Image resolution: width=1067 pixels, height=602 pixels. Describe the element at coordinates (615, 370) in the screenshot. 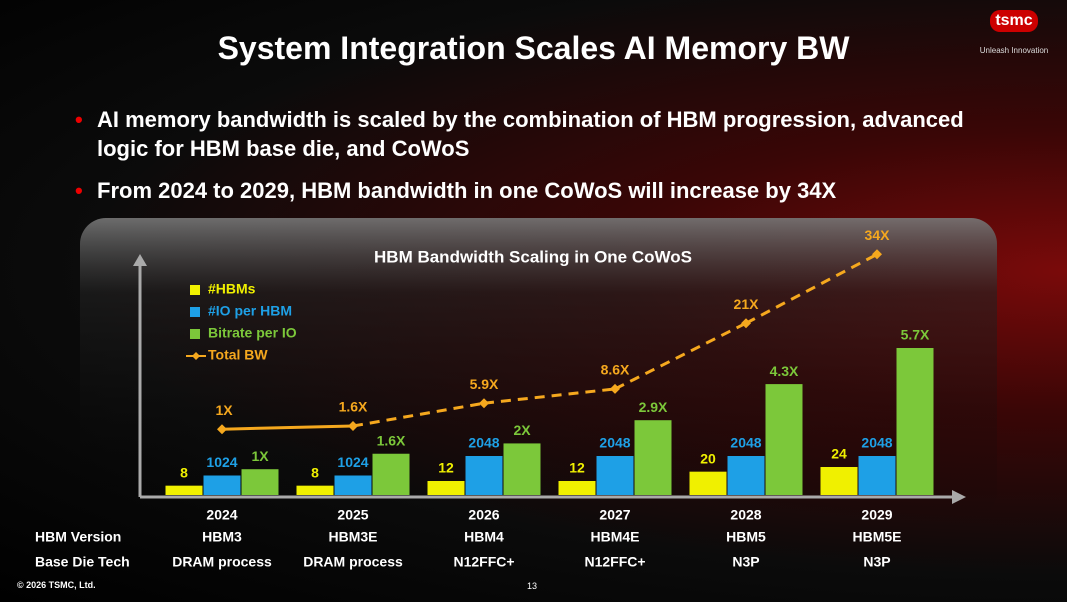

I see `data-label: 8.6X` at that location.